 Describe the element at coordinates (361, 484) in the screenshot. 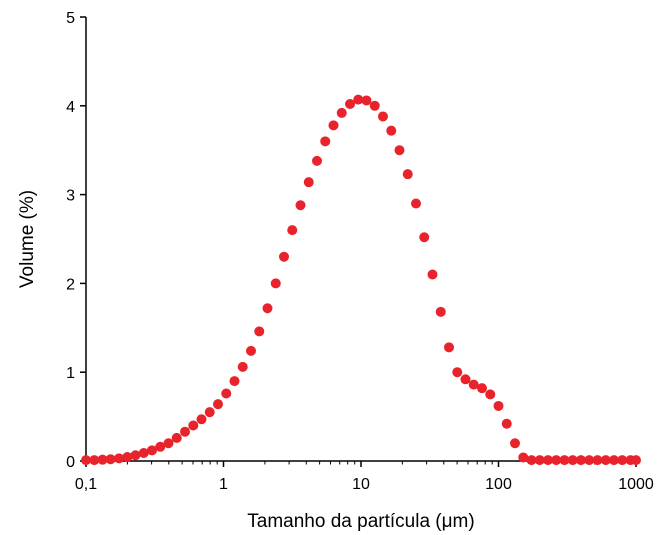

I see `x-tick-label: 10` at that location.